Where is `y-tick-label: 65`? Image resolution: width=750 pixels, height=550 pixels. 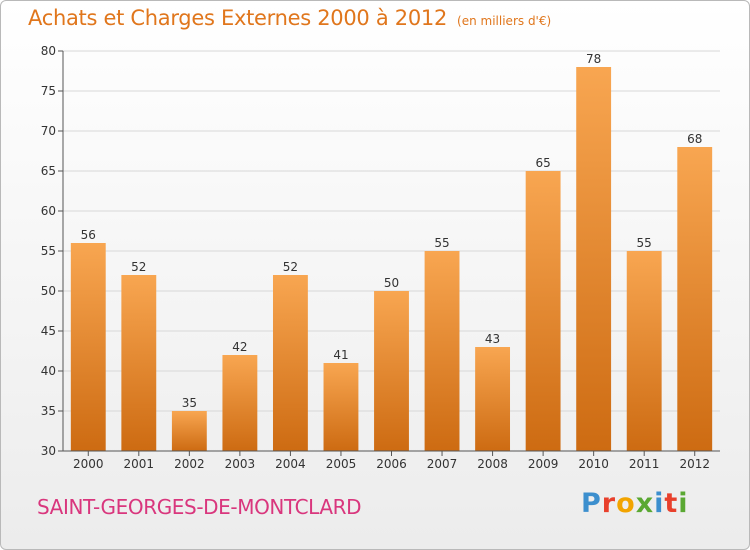 y-tick-label: 65 is located at coordinates (48, 171).